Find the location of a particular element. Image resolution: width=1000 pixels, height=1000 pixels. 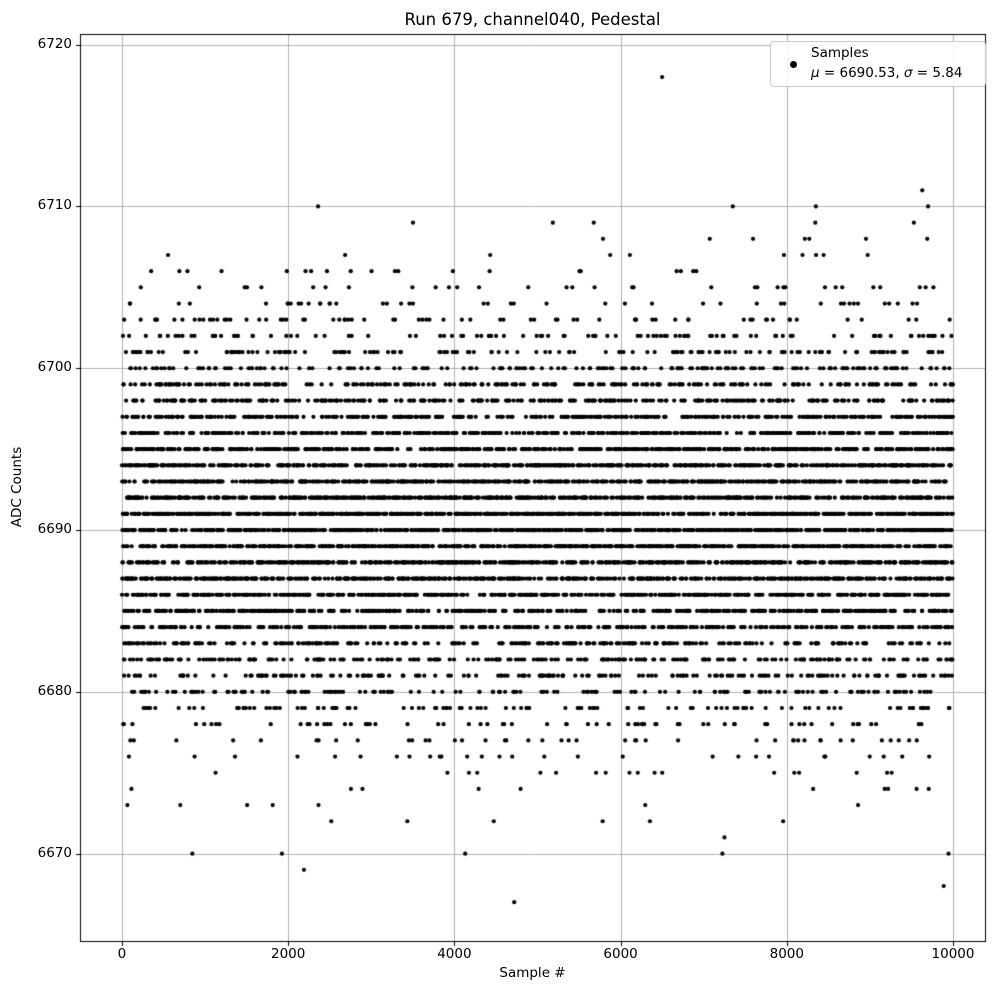

x-tick-label-6000: 6000 is located at coordinates (620, 954).